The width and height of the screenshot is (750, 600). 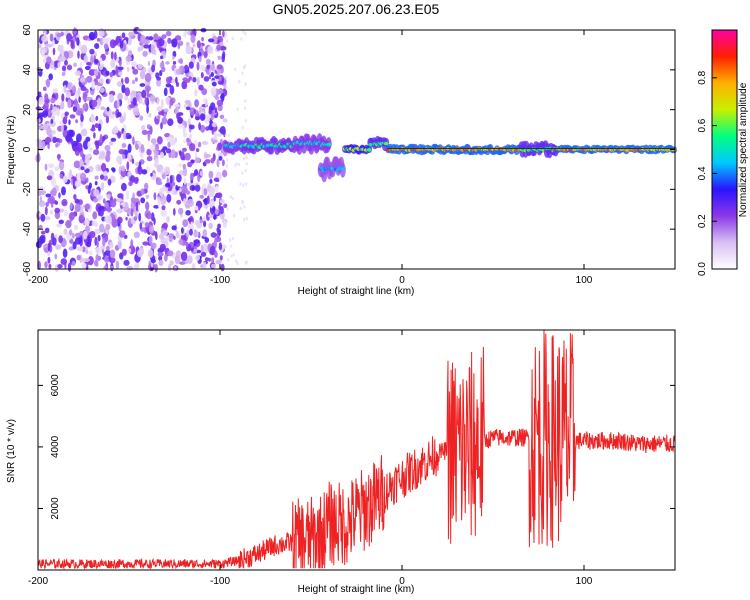 What do you see at coordinates (702, 269) in the screenshot?
I see `colorbar-tick-label: 0.0` at bounding box center [702, 269].